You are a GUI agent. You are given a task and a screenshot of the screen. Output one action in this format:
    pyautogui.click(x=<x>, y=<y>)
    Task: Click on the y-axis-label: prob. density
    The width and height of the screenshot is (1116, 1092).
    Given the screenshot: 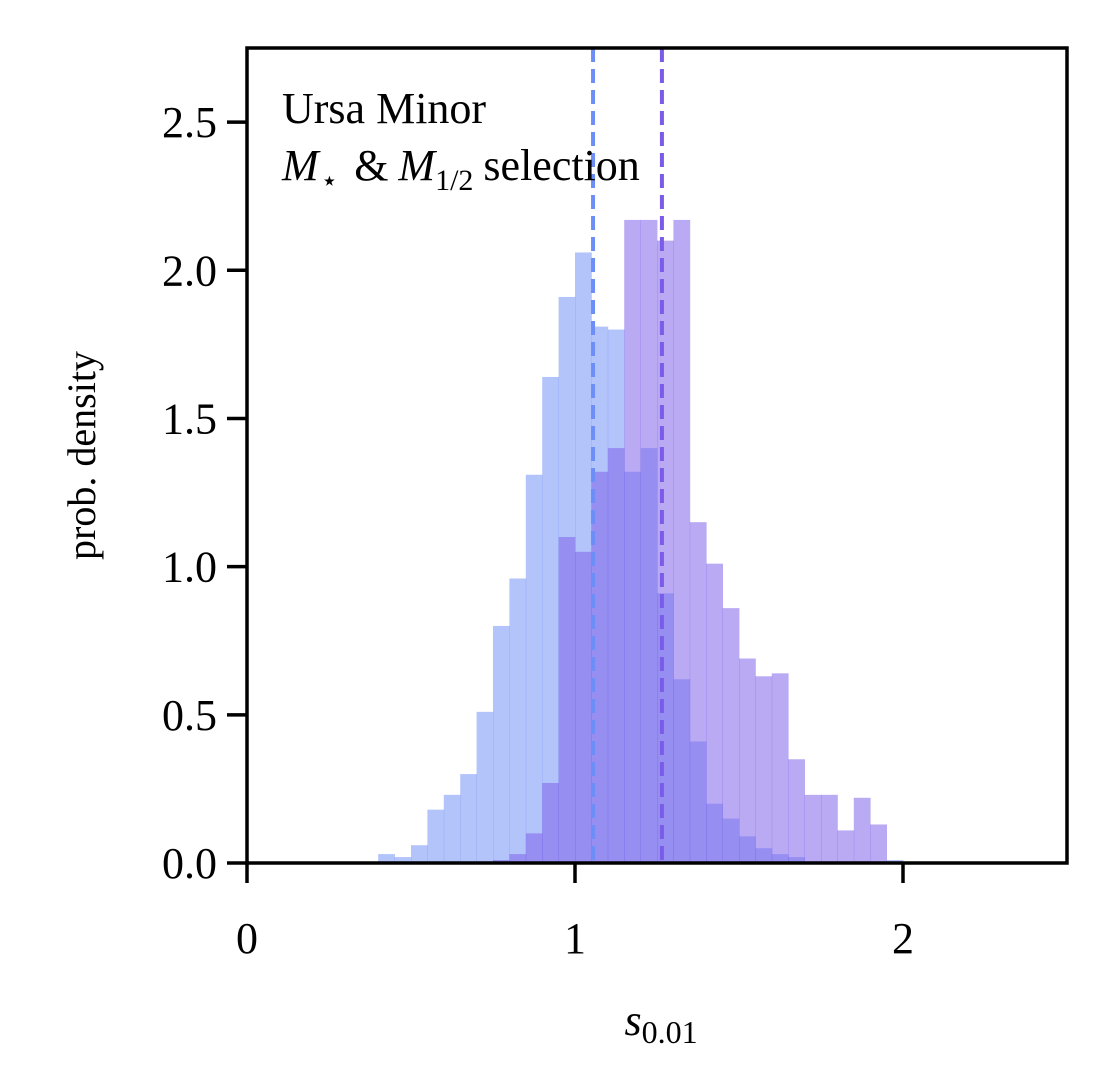 What is the action you would take?
    pyautogui.click(x=81, y=455)
    